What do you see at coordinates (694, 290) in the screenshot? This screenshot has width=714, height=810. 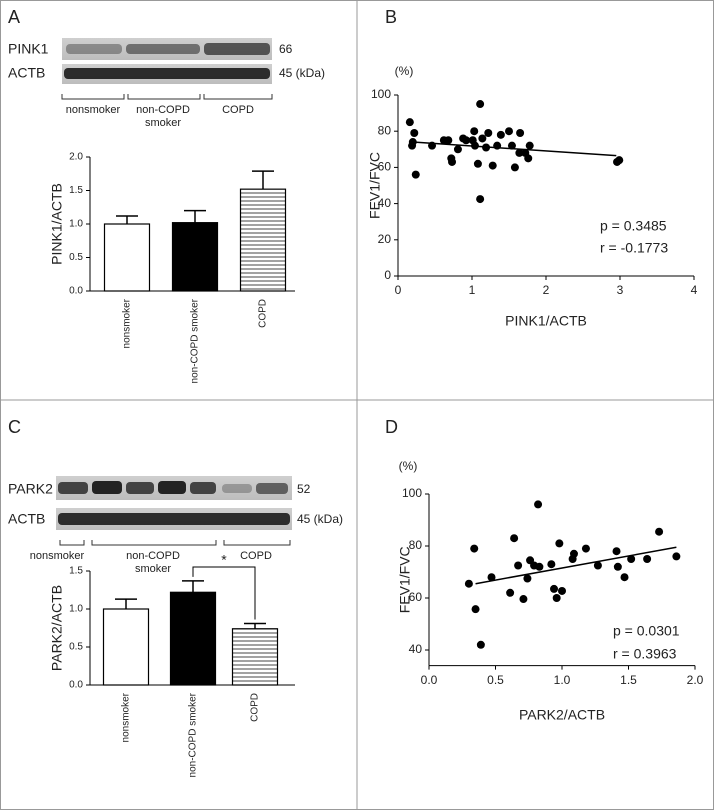 I see `x-tick-label: 4` at bounding box center [694, 290].